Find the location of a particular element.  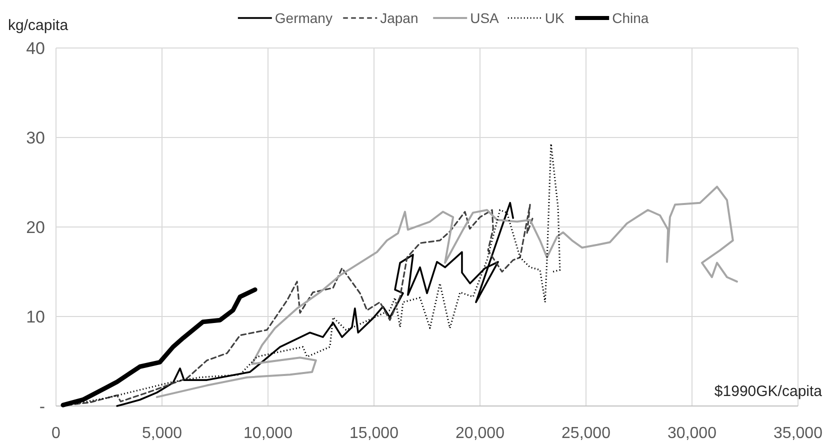

x-tick-label: 20,000 is located at coordinates (480, 433).